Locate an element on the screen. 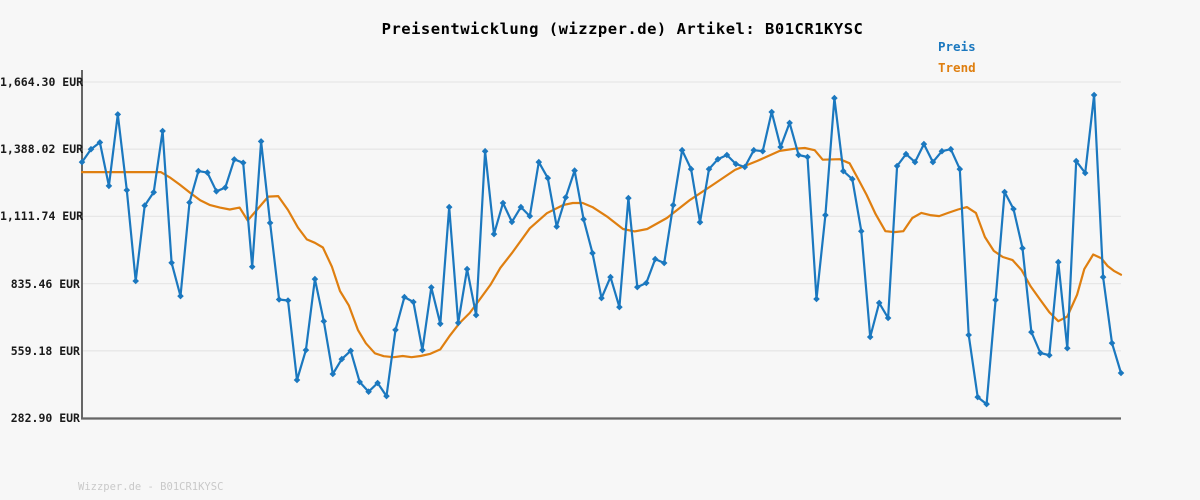  legend-item-trend: Trend is located at coordinates (957, 67).